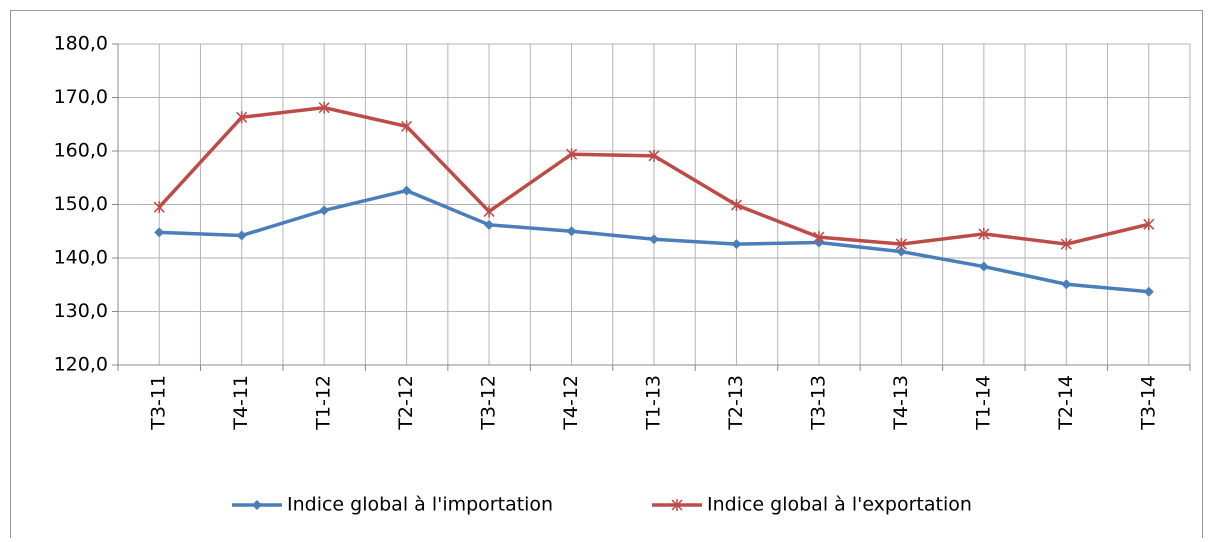 This screenshot has width=1208, height=542. I want to click on y-tick-label: 120,0, so click(81, 365).